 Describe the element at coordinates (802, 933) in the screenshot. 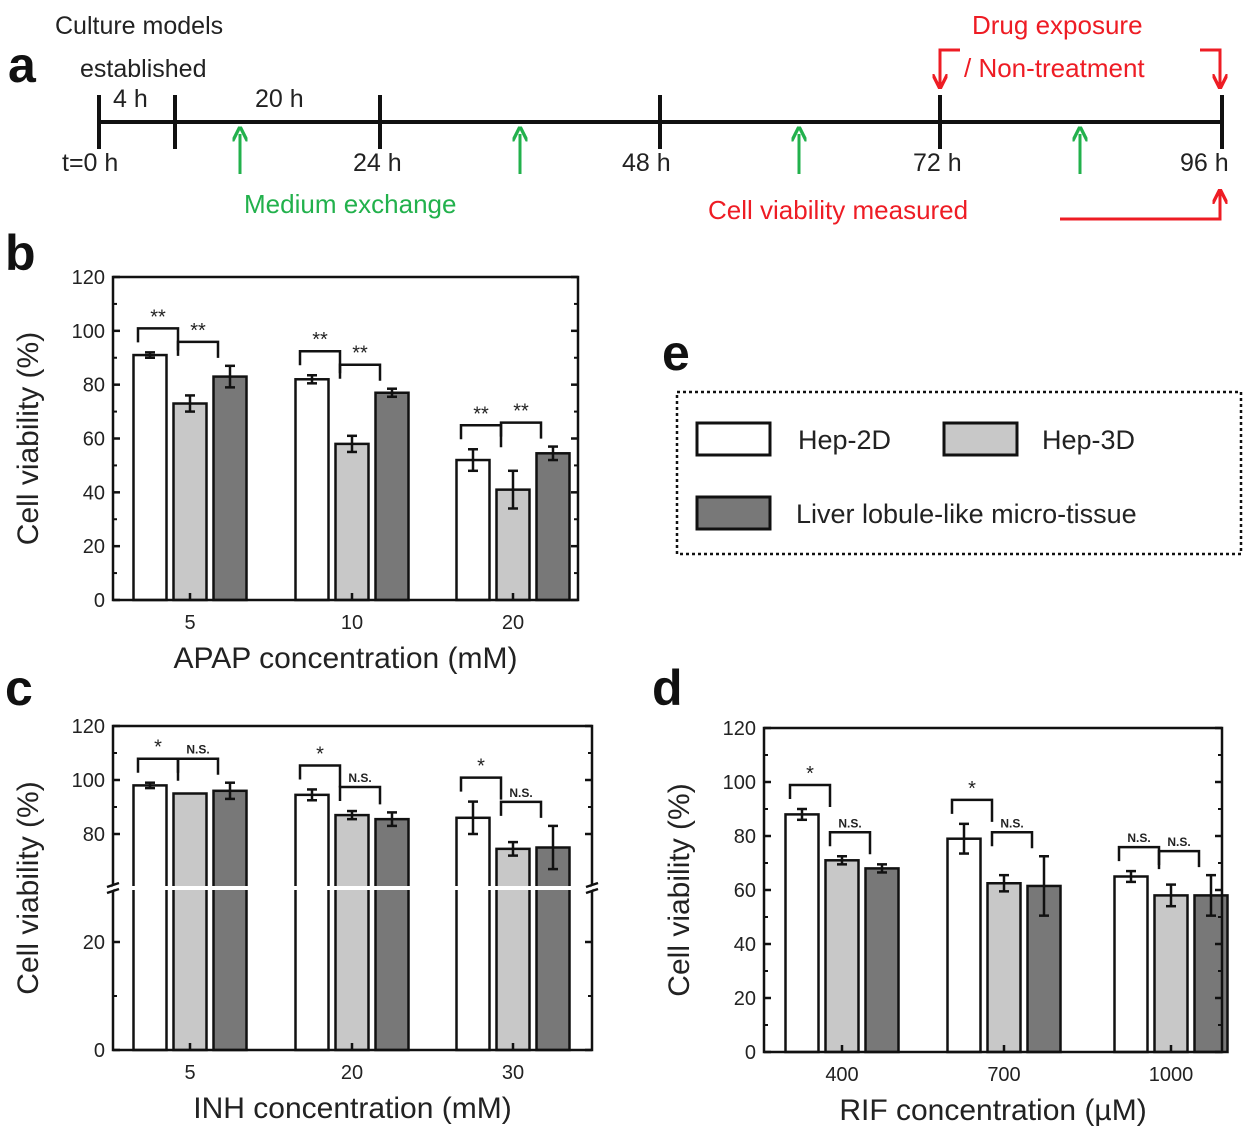

I see `bar-d-s0-c0` at that location.